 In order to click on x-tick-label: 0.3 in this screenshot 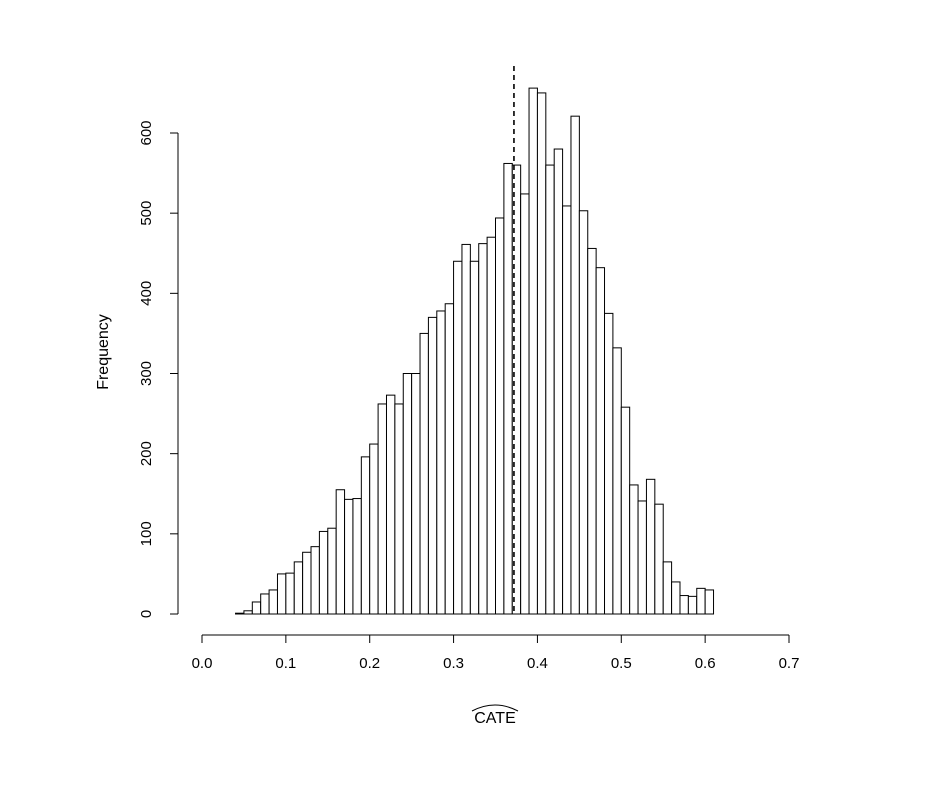, I will do `click(453, 663)`.